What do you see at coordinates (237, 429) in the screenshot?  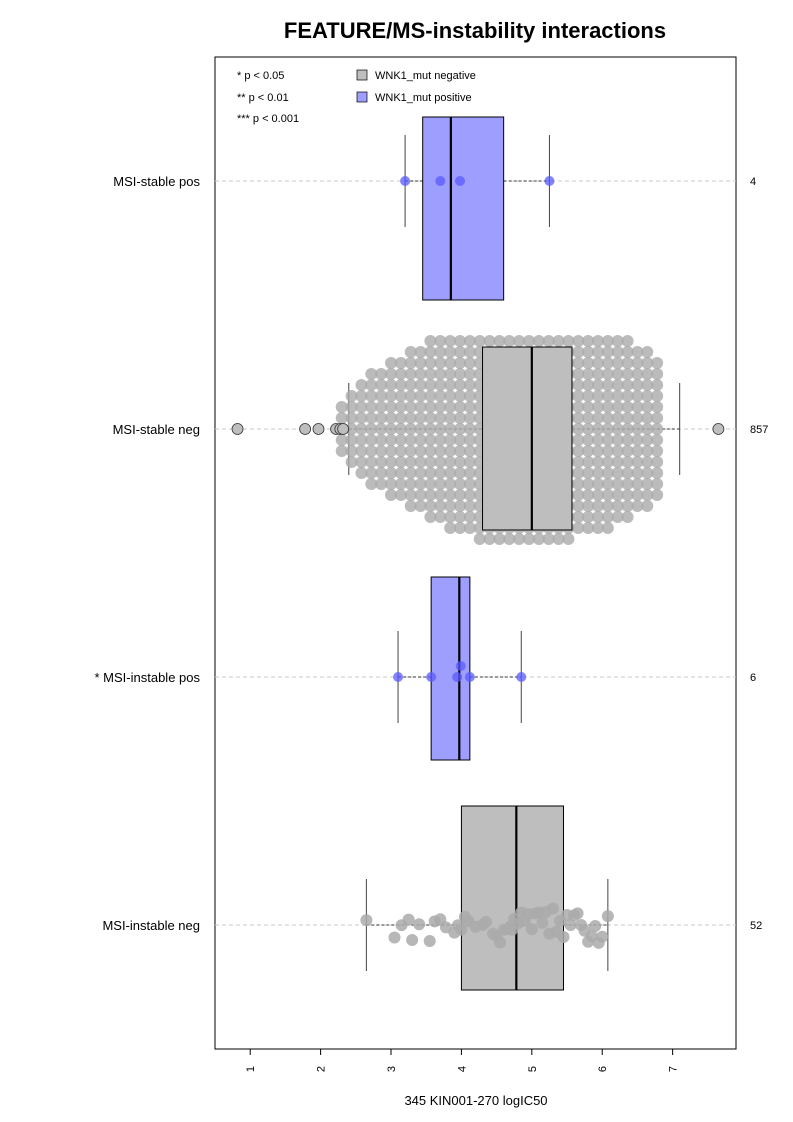 I see `outlier-point` at bounding box center [237, 429].